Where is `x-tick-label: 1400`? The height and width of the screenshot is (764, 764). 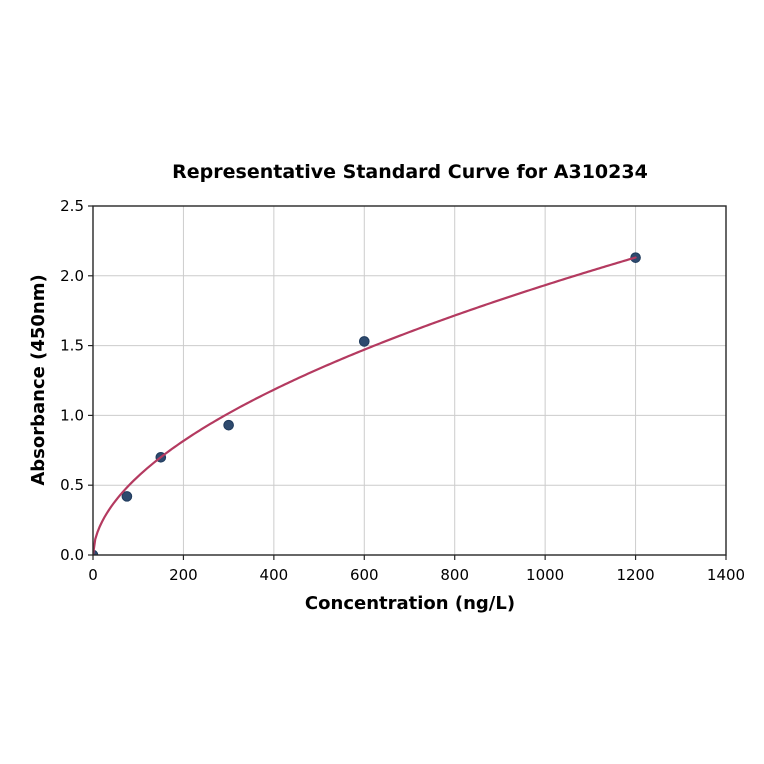
x-tick-label: 1400 is located at coordinates (726, 575).